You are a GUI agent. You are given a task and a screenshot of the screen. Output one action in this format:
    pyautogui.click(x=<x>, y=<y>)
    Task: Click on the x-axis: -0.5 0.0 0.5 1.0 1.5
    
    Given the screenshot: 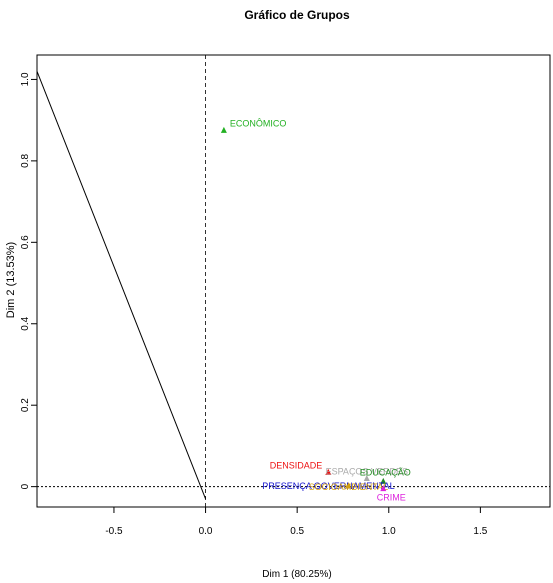 What is the action you would take?
    pyautogui.click(x=296, y=522)
    